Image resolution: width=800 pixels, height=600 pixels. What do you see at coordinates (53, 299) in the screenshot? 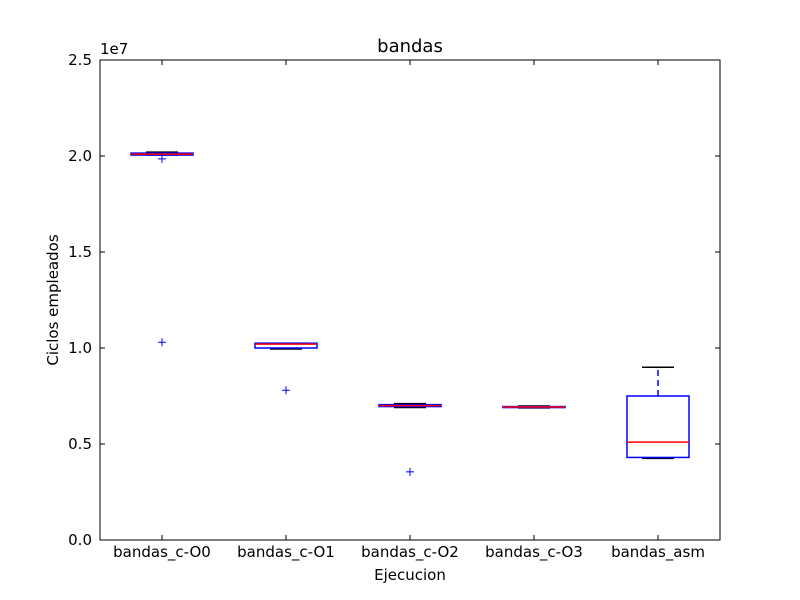
I see `y-axis-label: Ciclos empleados` at bounding box center [53, 299].